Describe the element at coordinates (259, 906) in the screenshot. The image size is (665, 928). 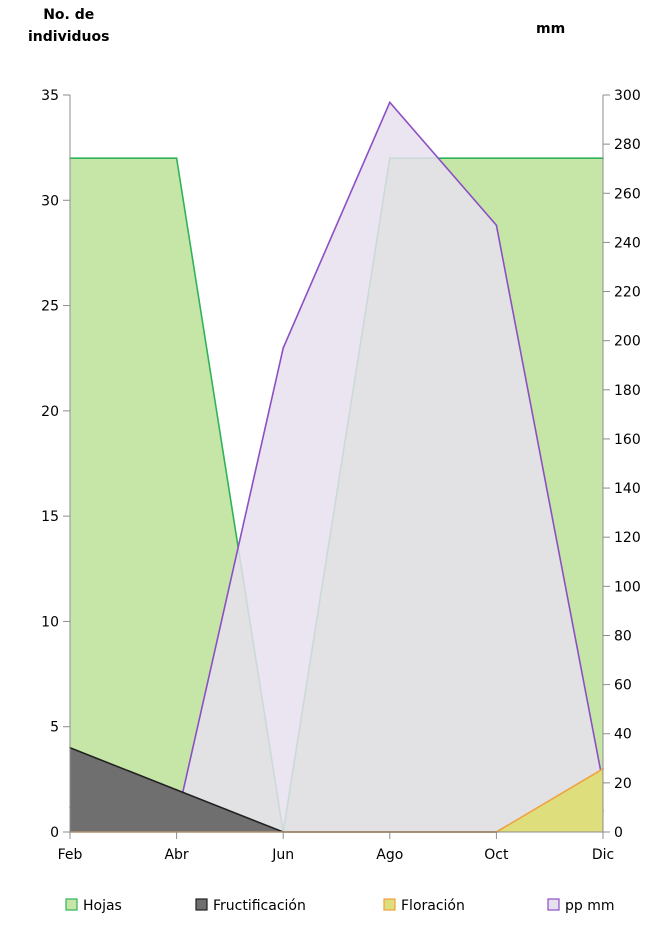
I see `legend-label: Fructificación` at that location.